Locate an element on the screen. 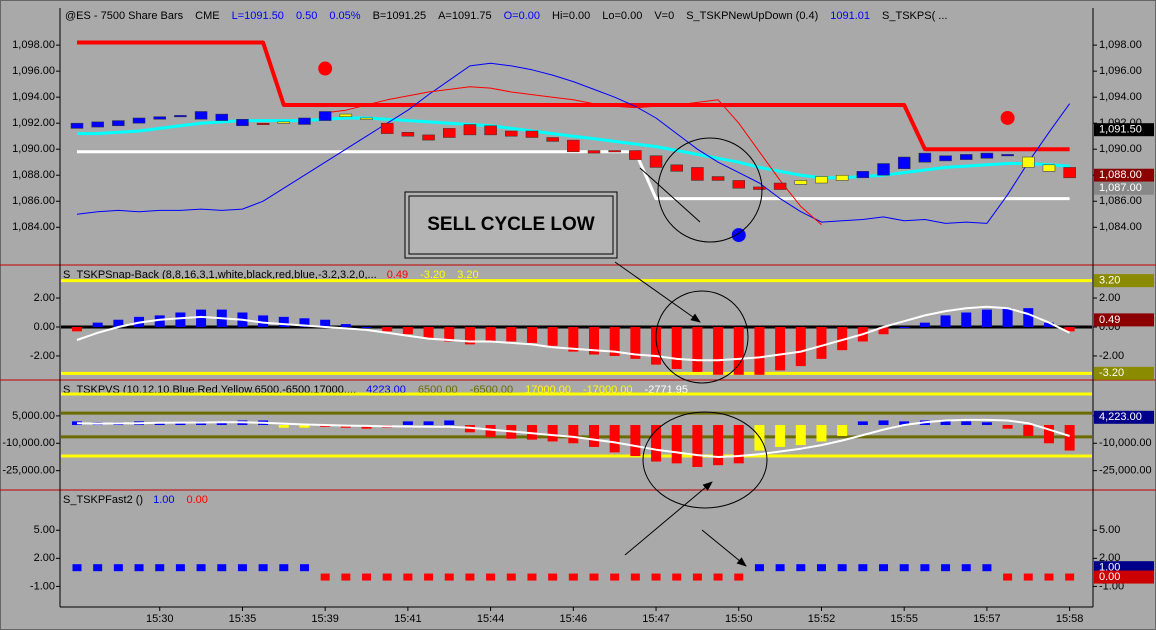 The width and height of the screenshot is (1156, 630). annotation-box is located at coordinates (511, 225).